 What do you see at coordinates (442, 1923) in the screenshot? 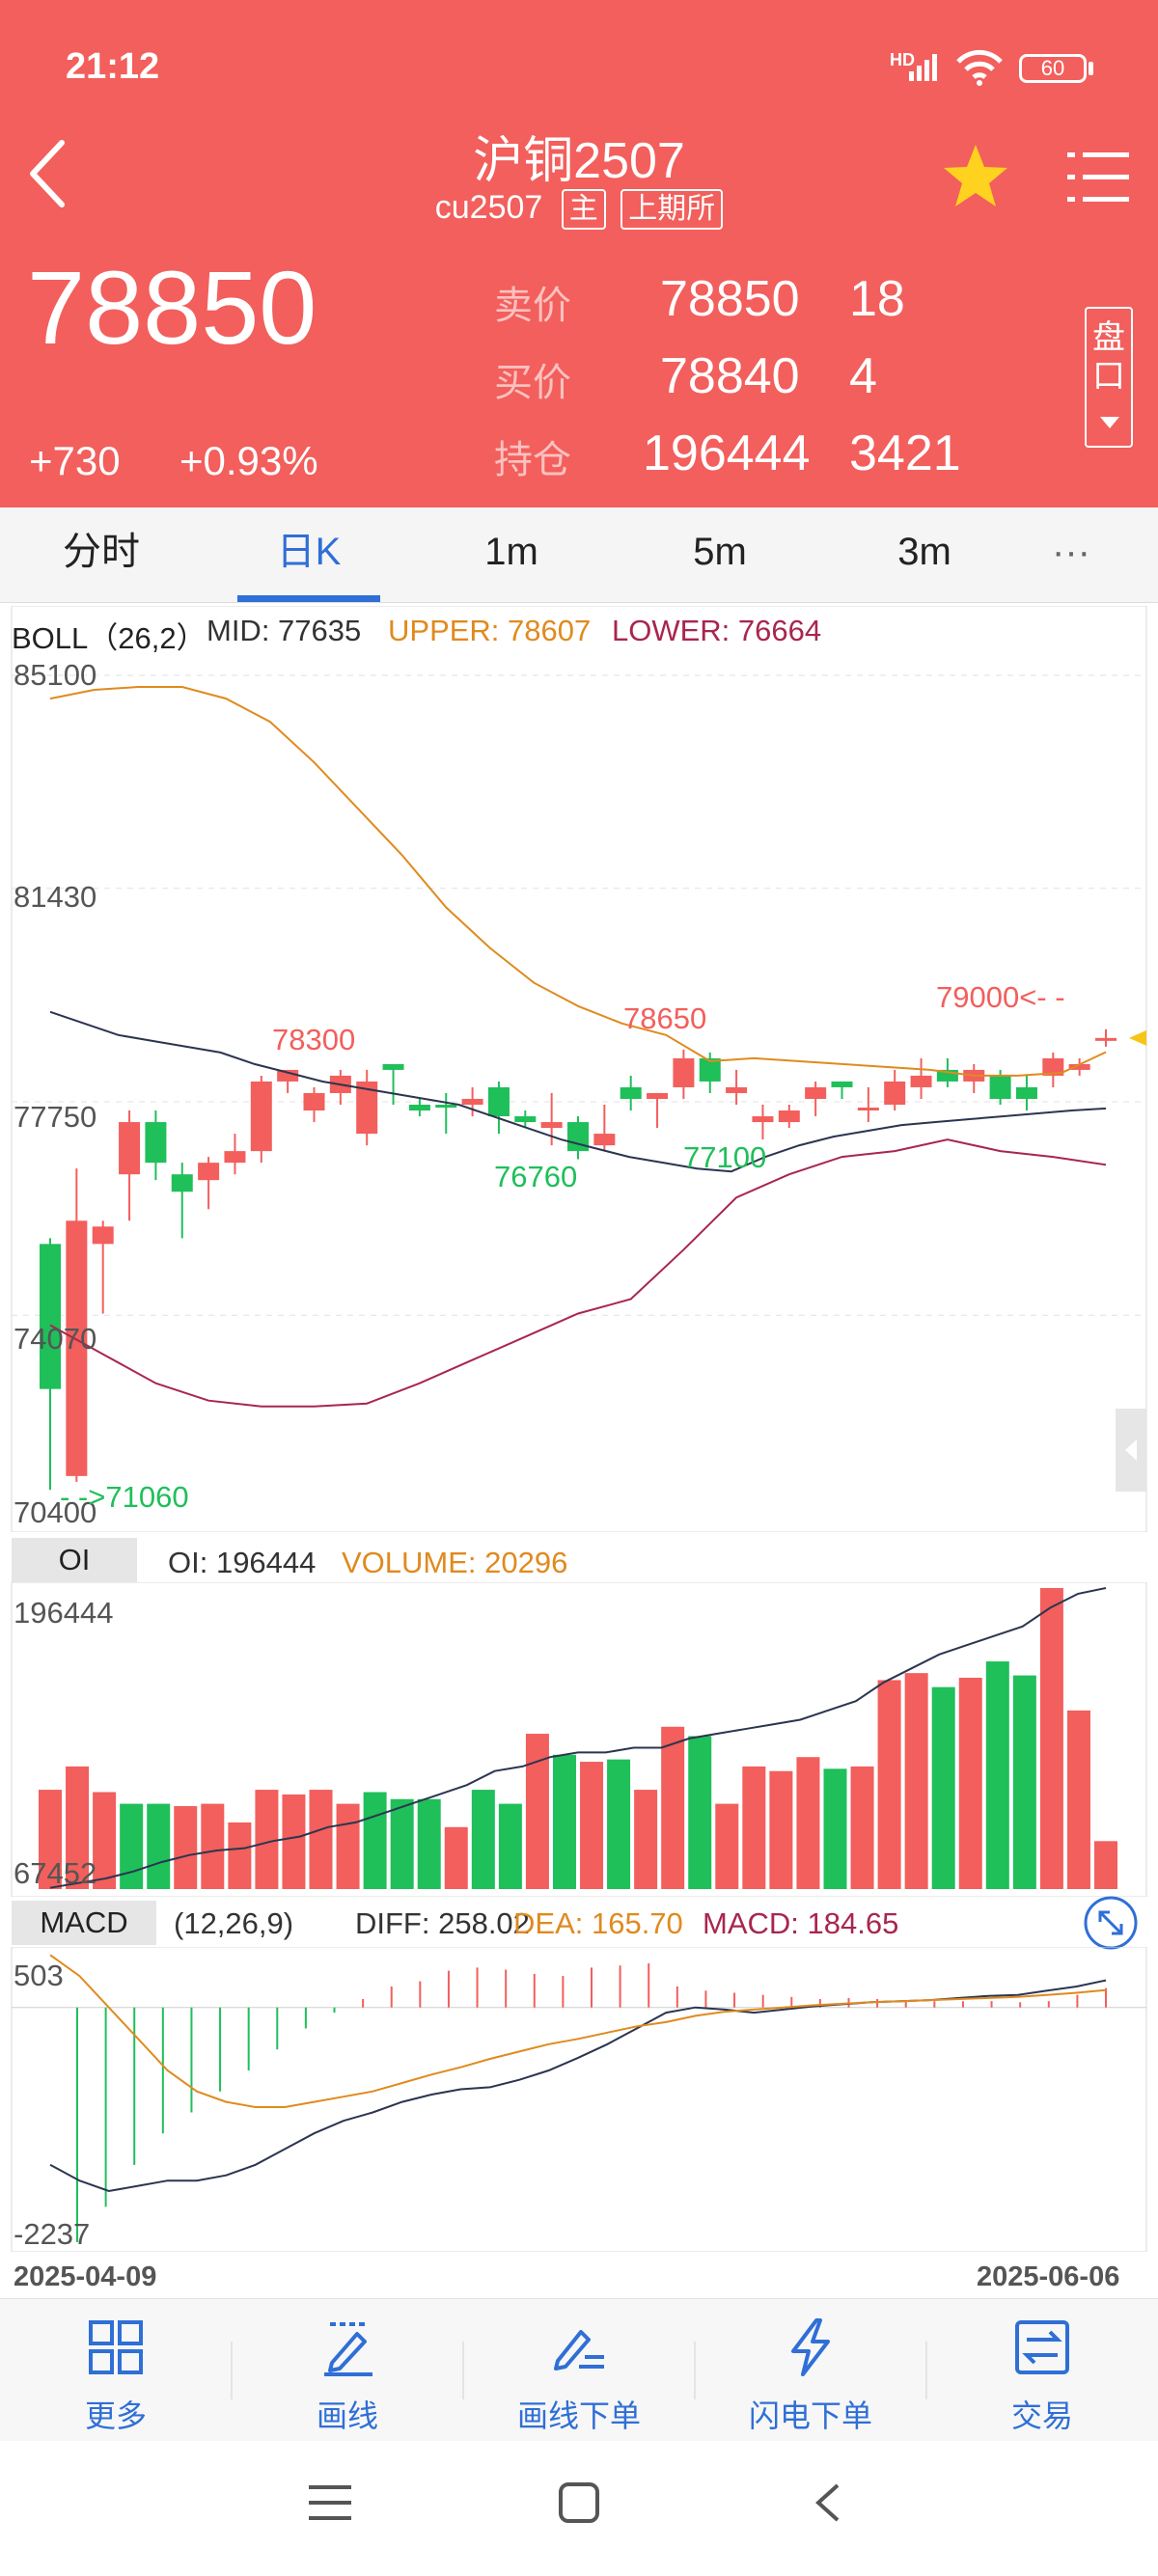
I see `macd-diff-label: DIFF: 258.02` at bounding box center [442, 1923].